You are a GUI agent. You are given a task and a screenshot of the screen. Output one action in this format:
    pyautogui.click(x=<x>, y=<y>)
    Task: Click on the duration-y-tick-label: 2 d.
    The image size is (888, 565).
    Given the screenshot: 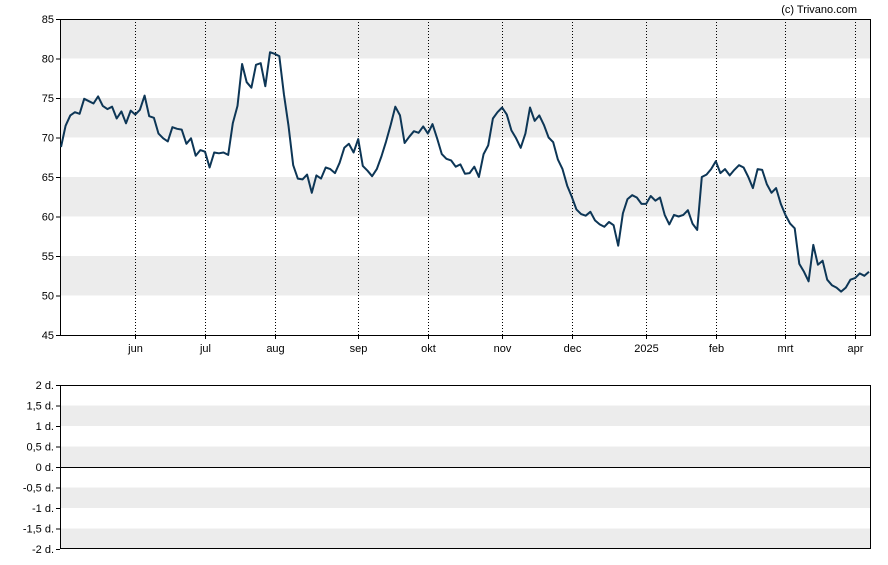 What is the action you would take?
    pyautogui.click(x=45, y=386)
    